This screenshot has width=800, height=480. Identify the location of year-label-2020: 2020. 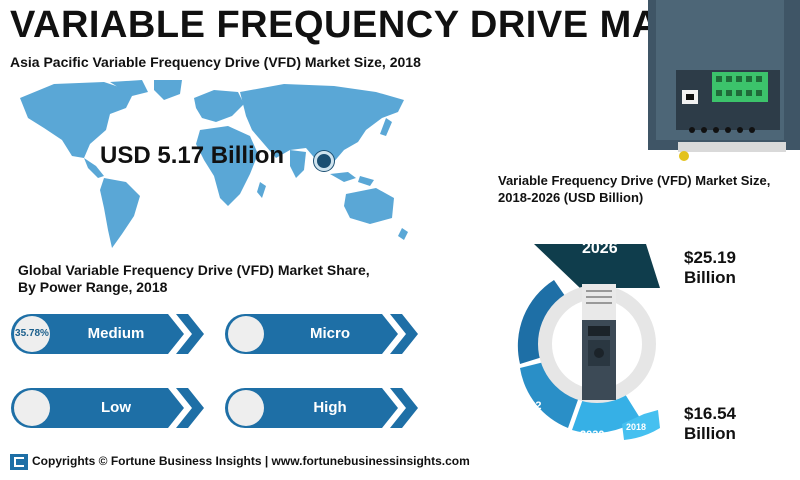
(592, 435).